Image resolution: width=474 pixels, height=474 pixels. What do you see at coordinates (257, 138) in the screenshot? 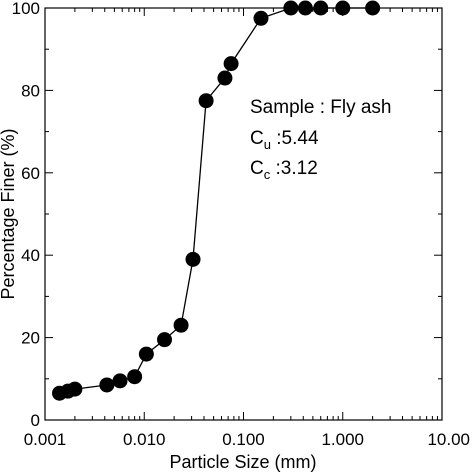
I see `cu-symbol: C` at bounding box center [257, 138].